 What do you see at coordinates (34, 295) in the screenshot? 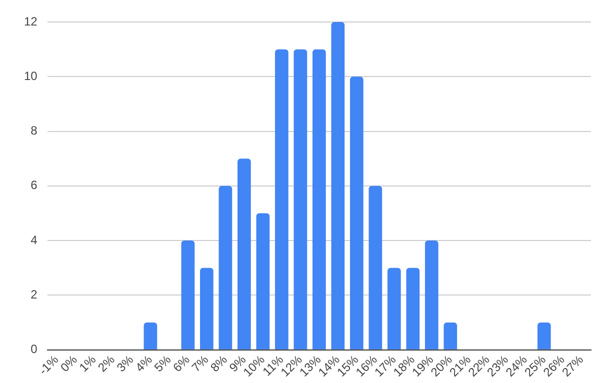
I see `y-tick-label: 2` at bounding box center [34, 295].